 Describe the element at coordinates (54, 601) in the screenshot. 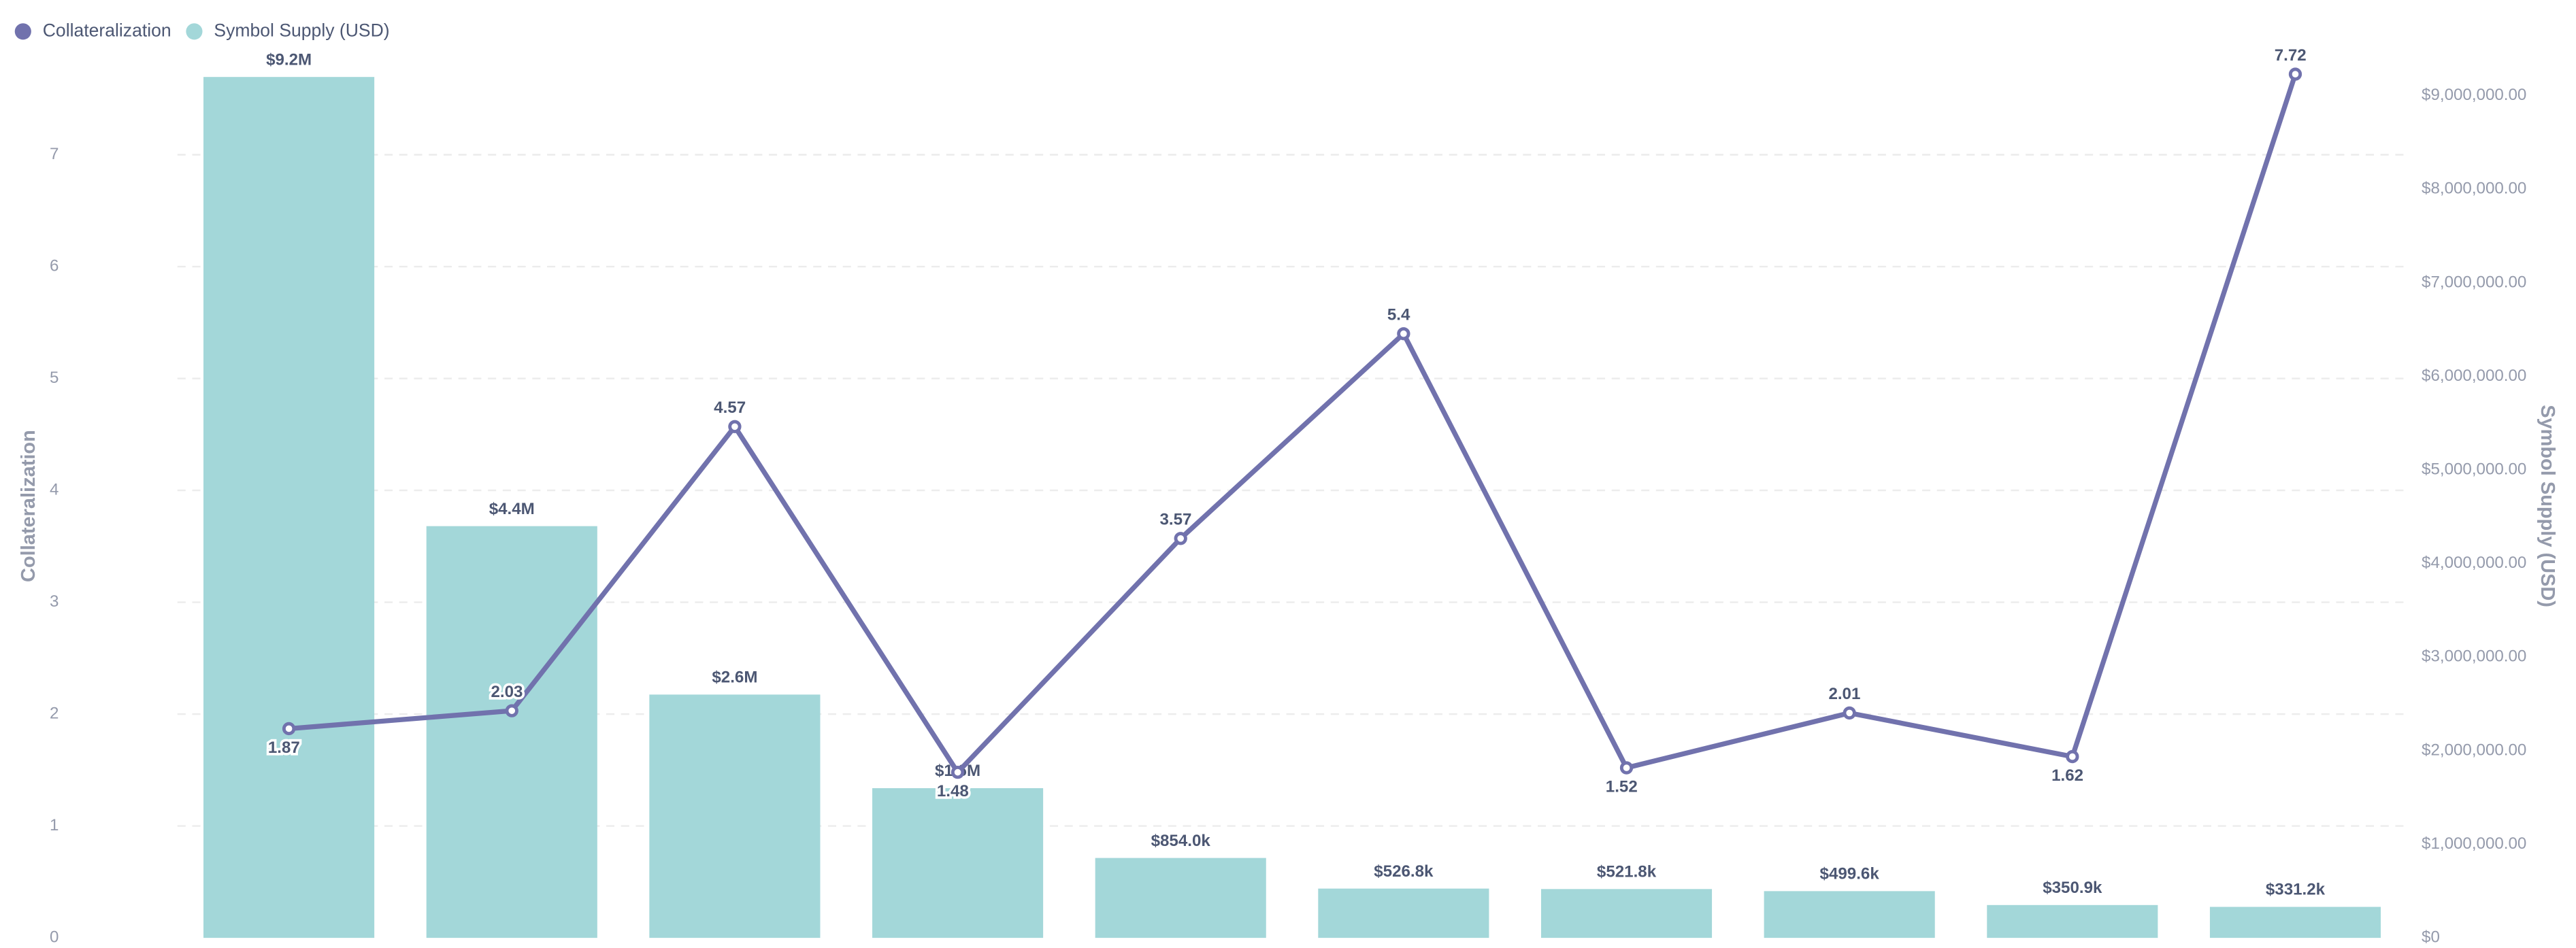

I see `y-tick-label: 3` at that location.